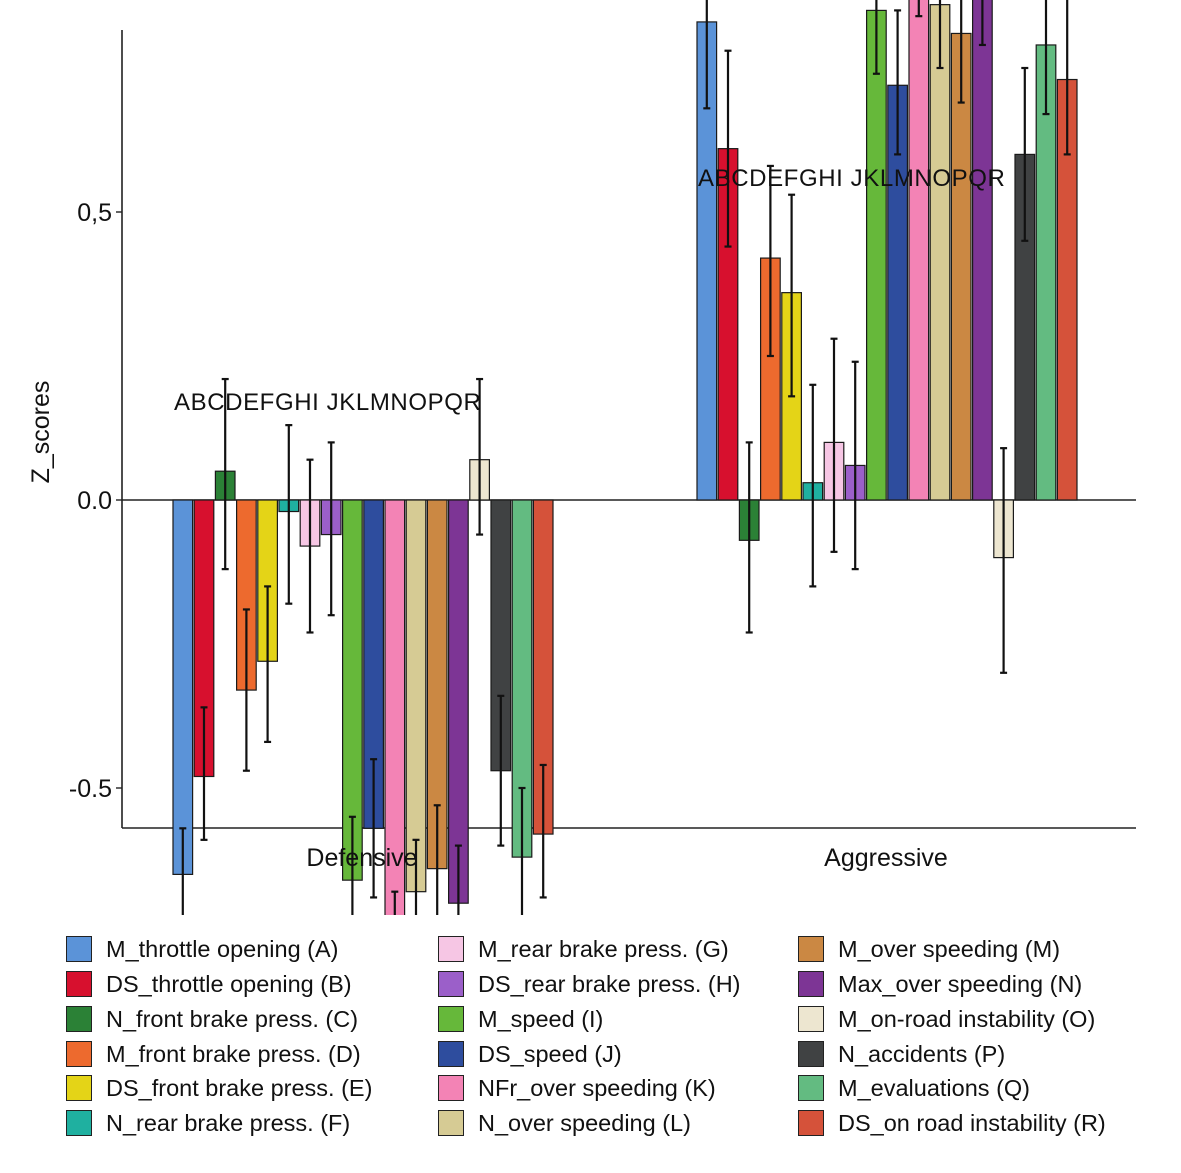  Describe the element at coordinates (222, 948) in the screenshot. I see `legend-label: M_throttle opening (A)` at that location.